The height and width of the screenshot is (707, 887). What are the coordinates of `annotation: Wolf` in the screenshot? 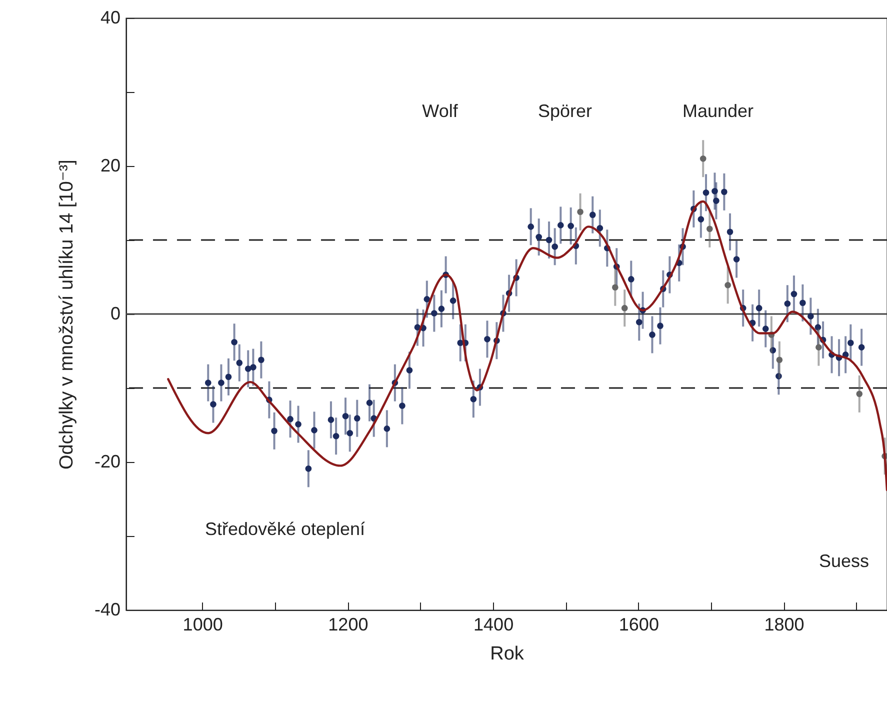 It's located at (440, 111).